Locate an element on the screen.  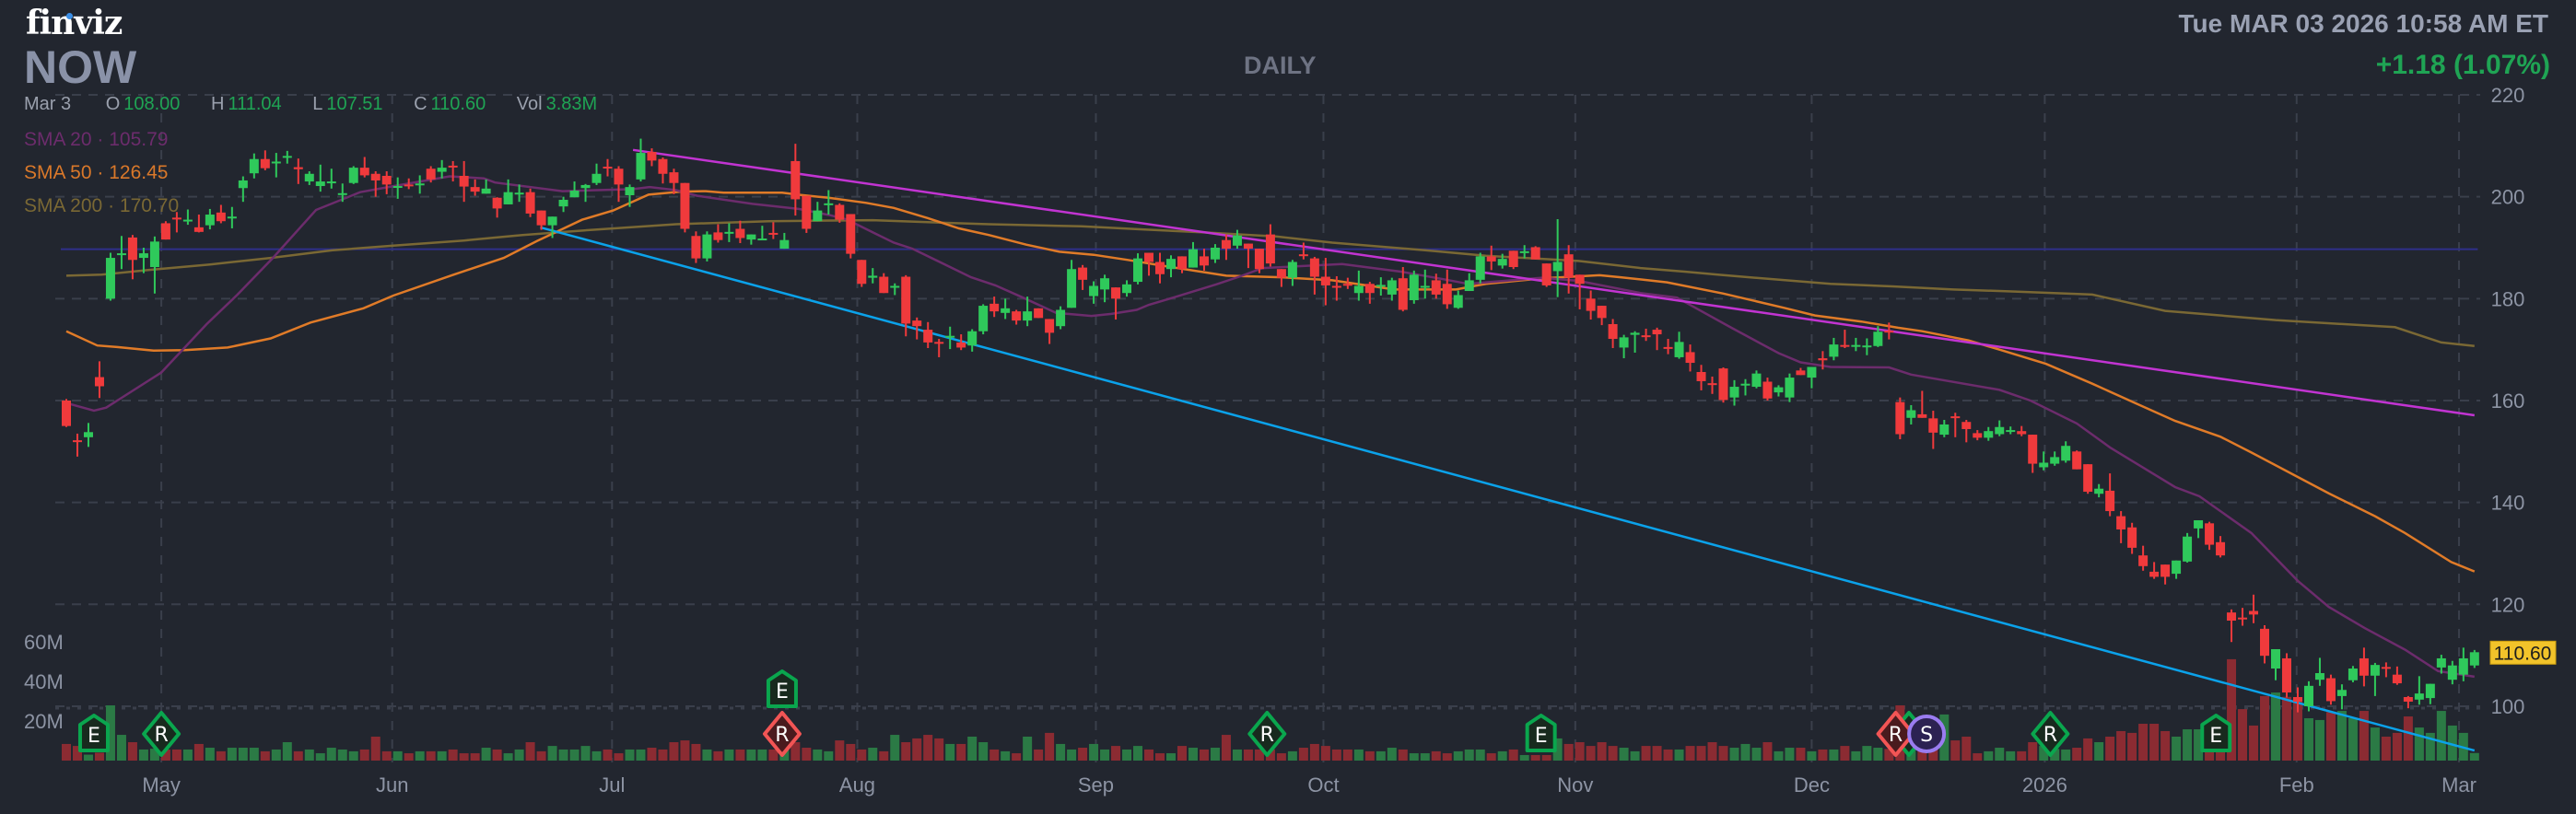
split-event-badge: S is located at coordinates (1927, 734).